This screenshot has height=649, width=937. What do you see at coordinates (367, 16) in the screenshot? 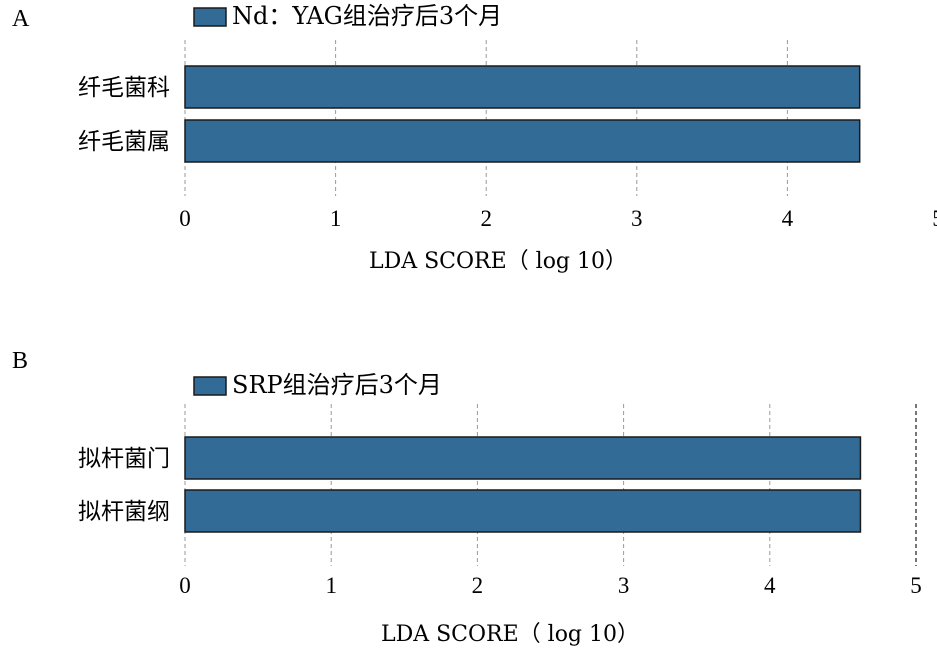
I see `legend-label: Nd：YAG组治疗后3个月` at bounding box center [367, 16].